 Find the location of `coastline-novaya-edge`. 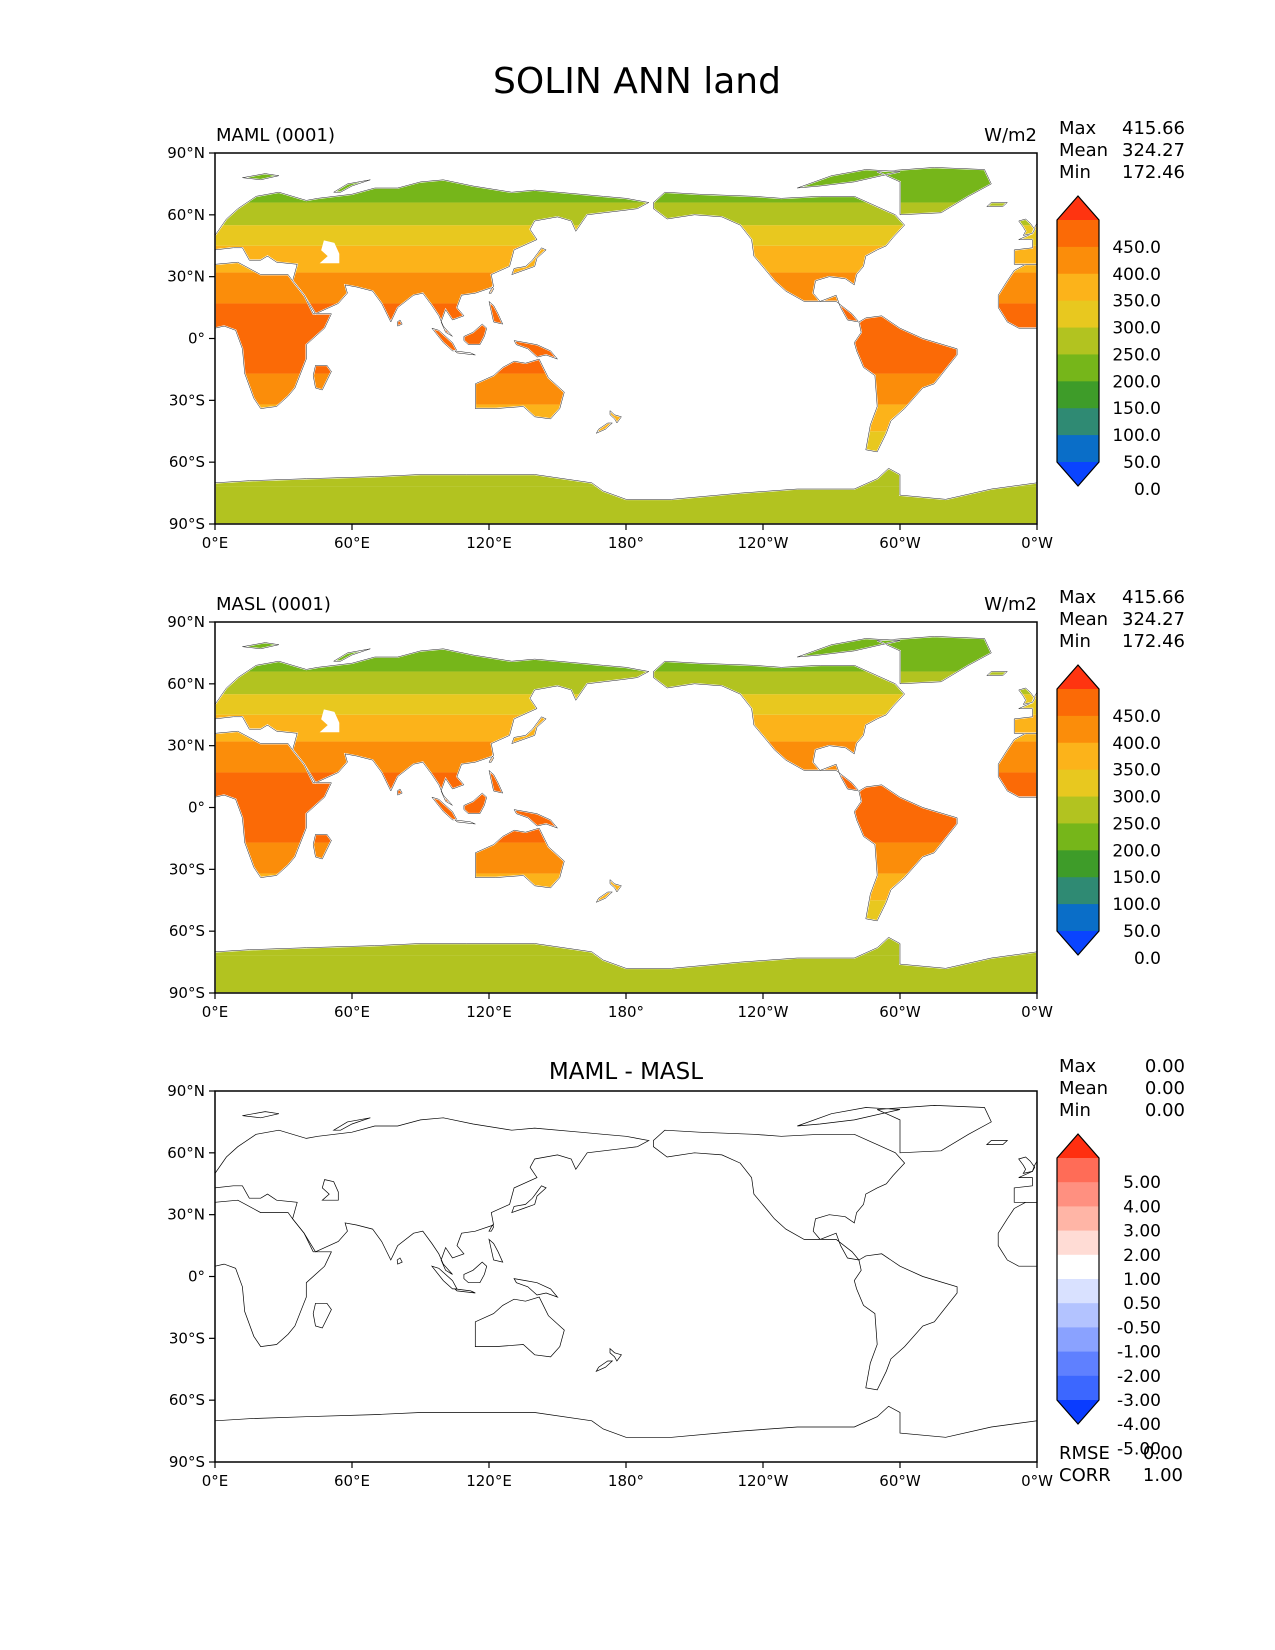

coastline-novaya-edge is located at coordinates (351, 186).